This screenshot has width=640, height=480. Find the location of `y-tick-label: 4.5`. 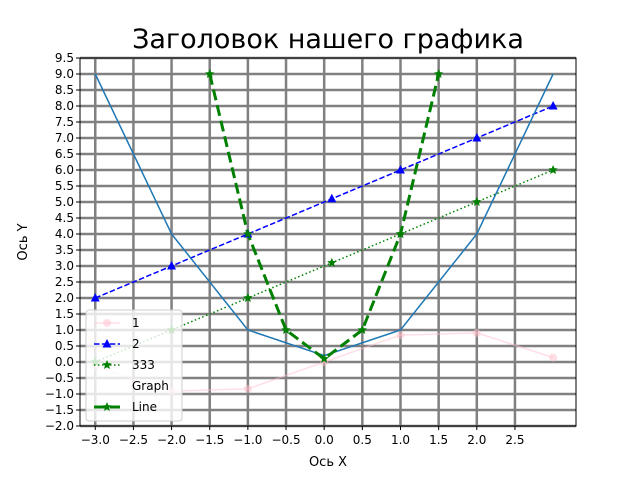

y-tick-label: 4.5 is located at coordinates (64, 218).